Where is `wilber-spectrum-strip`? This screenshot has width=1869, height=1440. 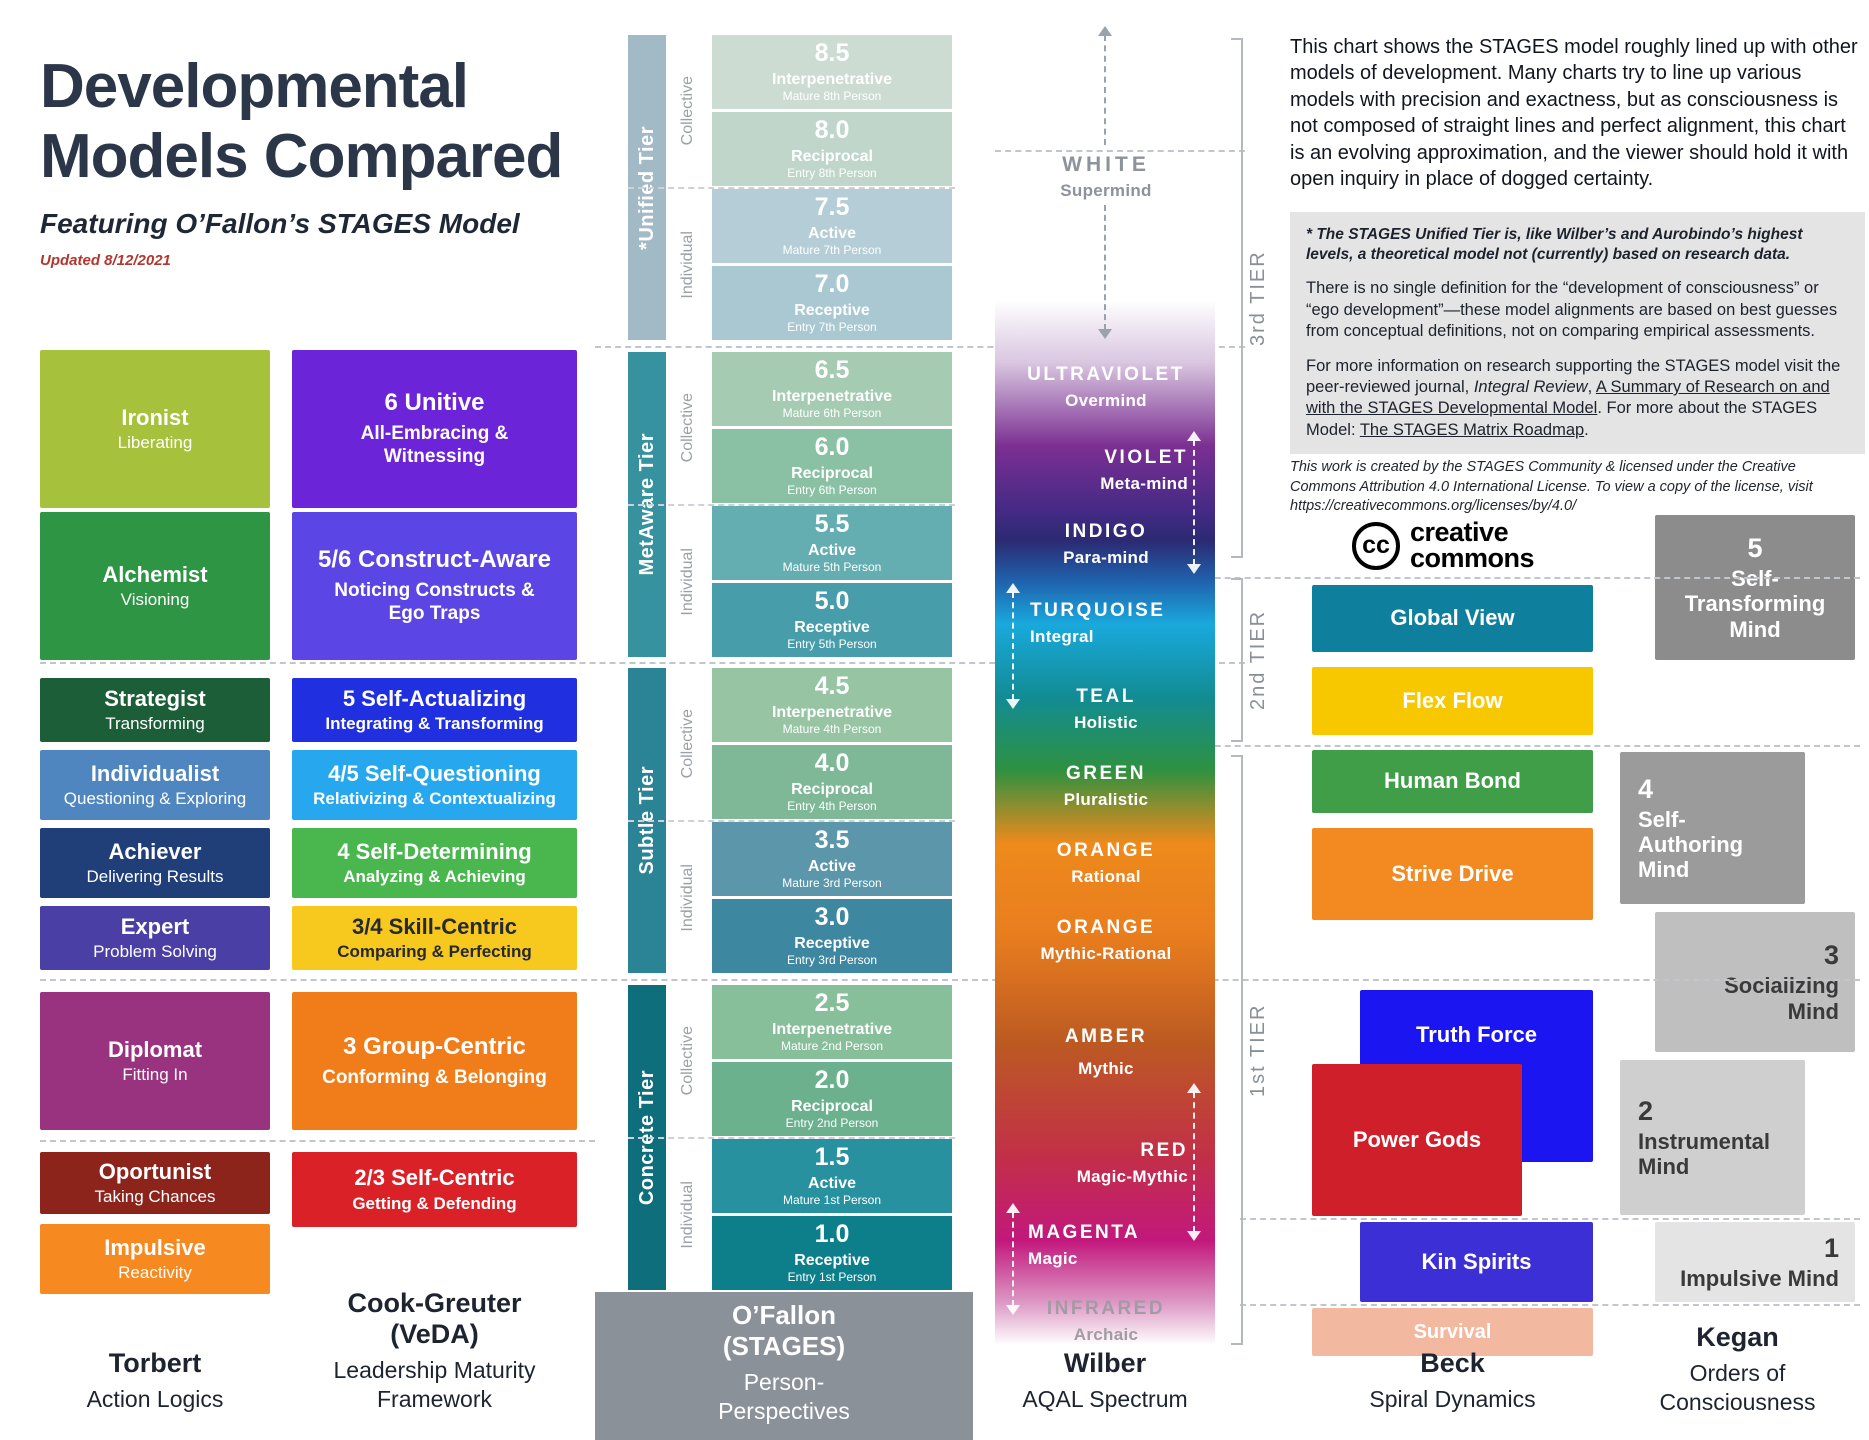 wilber-spectrum-strip is located at coordinates (1105, 822).